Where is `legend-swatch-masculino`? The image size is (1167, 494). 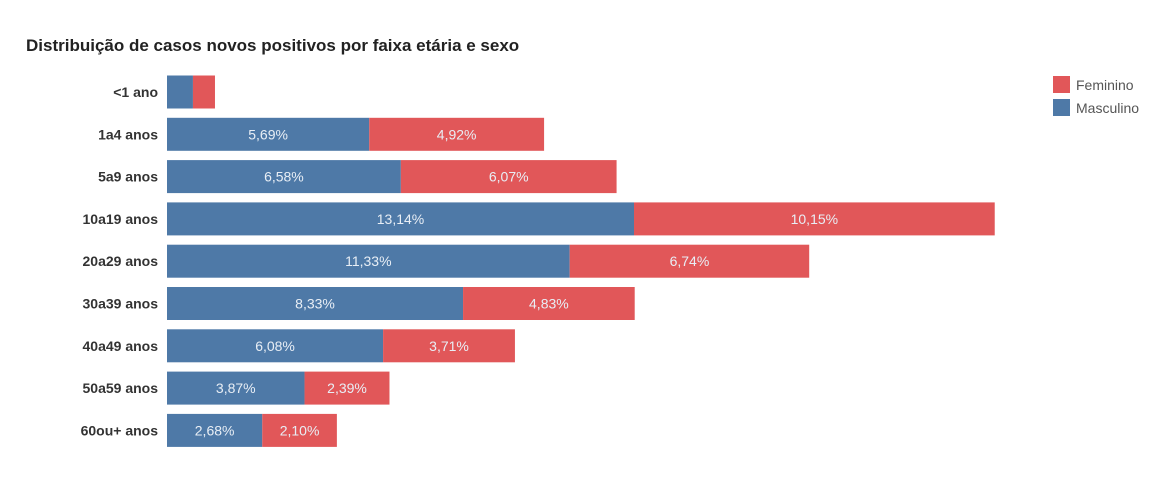
legend-swatch-masculino is located at coordinates (1061, 107).